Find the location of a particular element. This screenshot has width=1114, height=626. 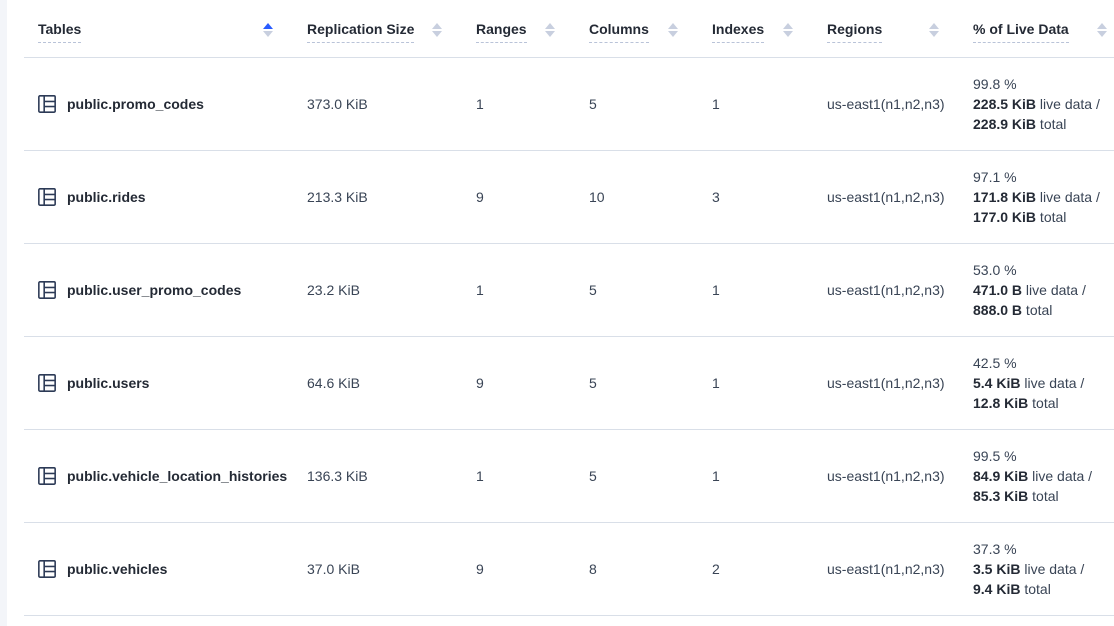

total-data-size: 9.4 KiB total is located at coordinates (1012, 588).